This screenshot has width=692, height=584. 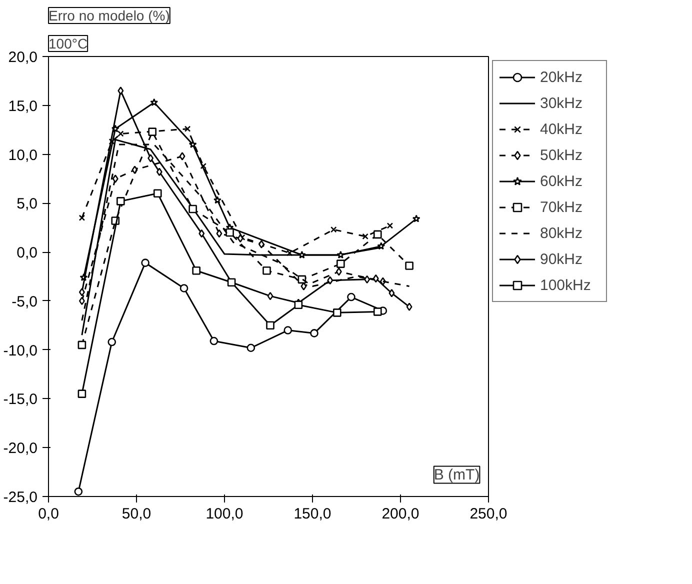 I want to click on legend-label: 100kHz, so click(x=566, y=285).